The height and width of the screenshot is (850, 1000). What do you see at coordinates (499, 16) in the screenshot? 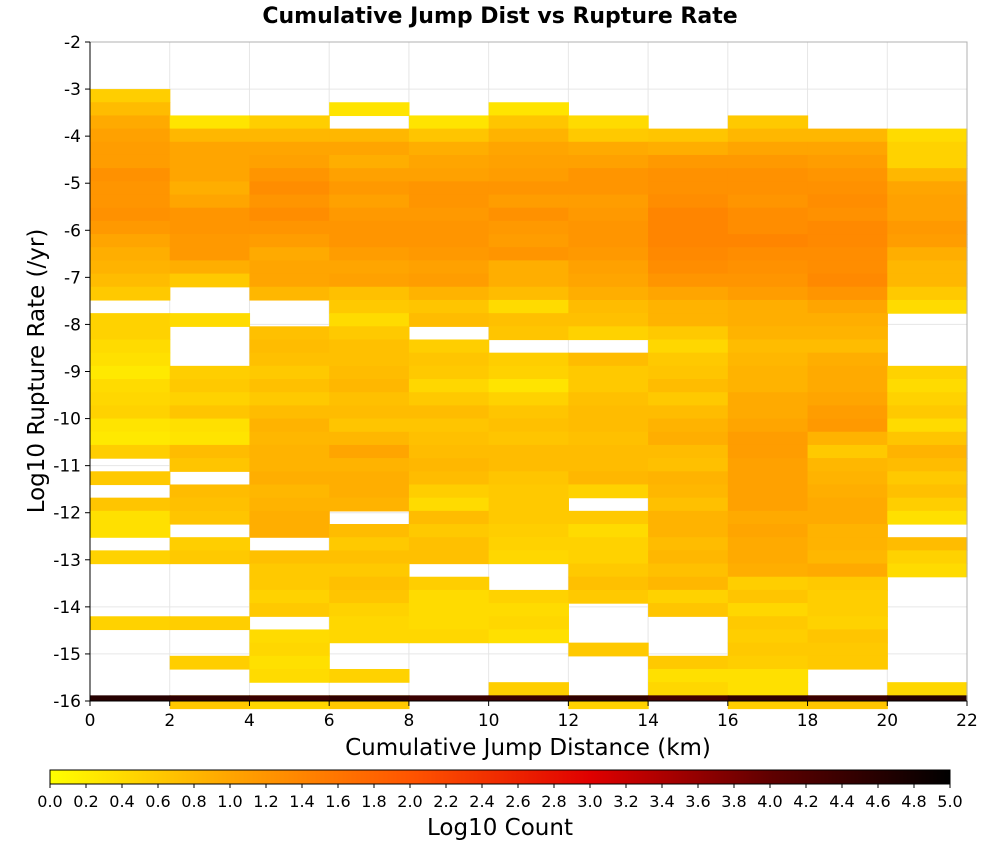
I see `chart-title: Cumulative Jump Dist vs Rupture Rate` at bounding box center [499, 16].